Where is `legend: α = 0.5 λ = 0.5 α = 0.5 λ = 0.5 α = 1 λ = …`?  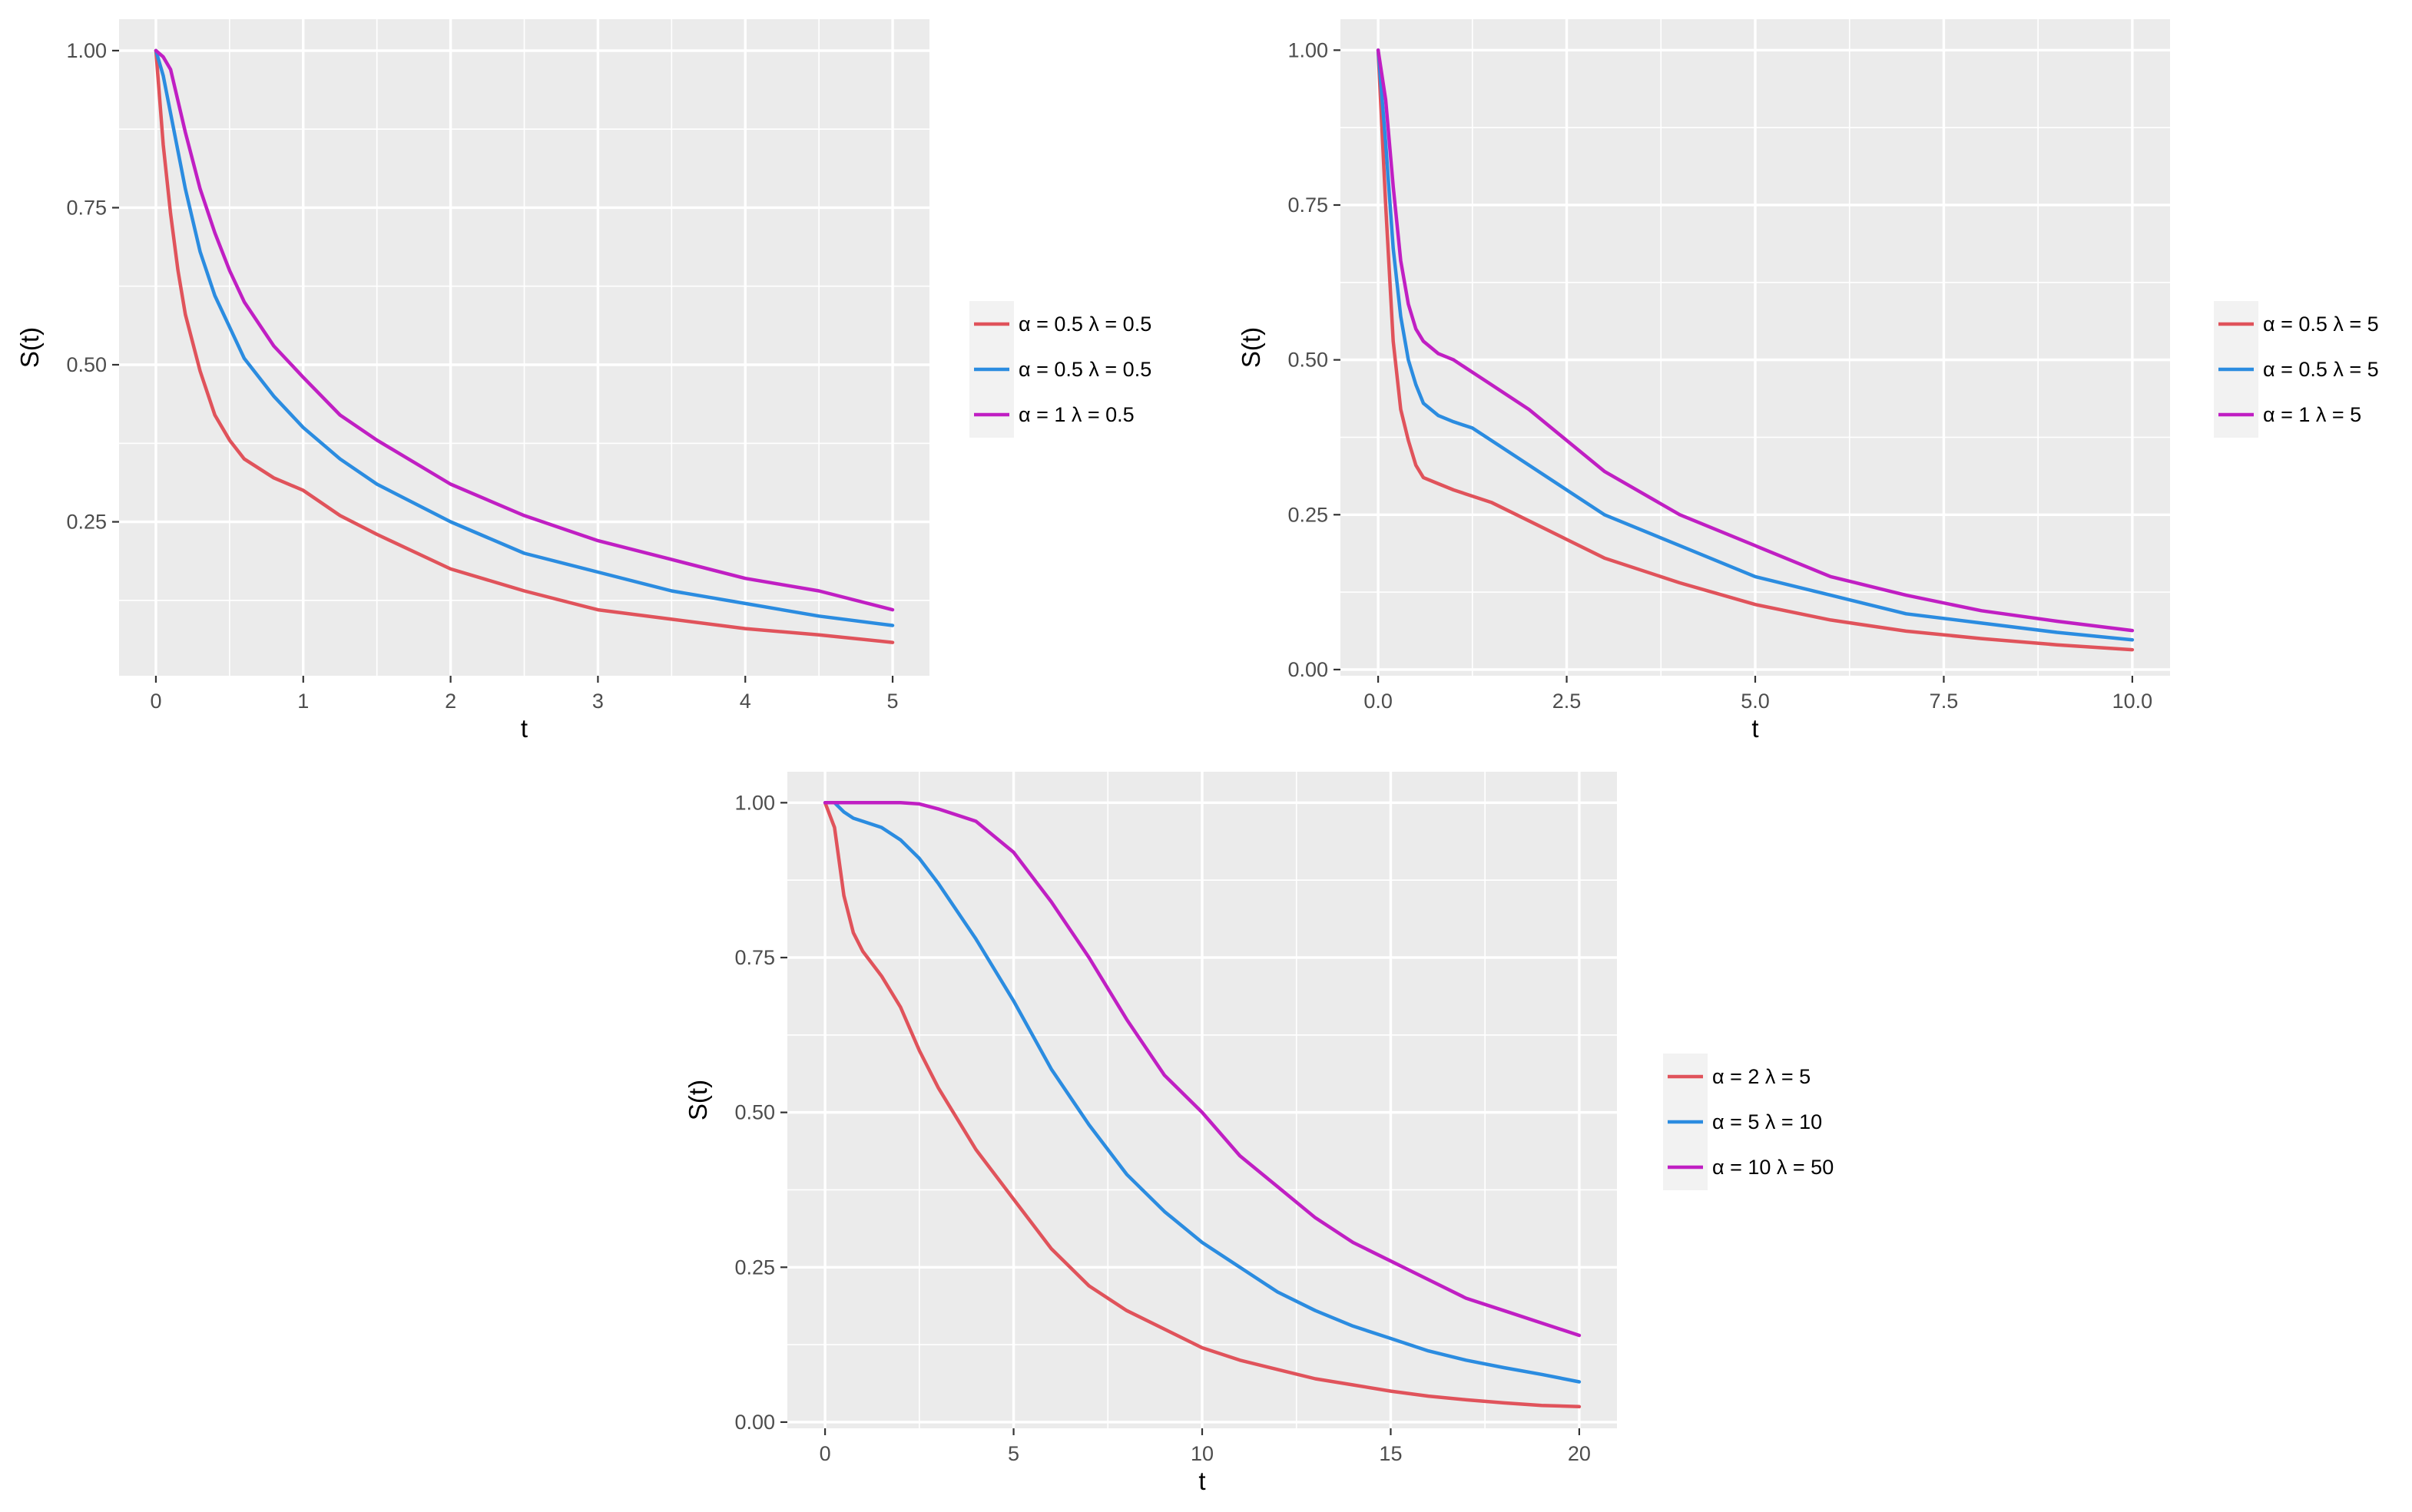
legend: α = 0.5 λ = 0.5 α = 0.5 λ = 0.5 α = 1 λ = … is located at coordinates (1060, 369).